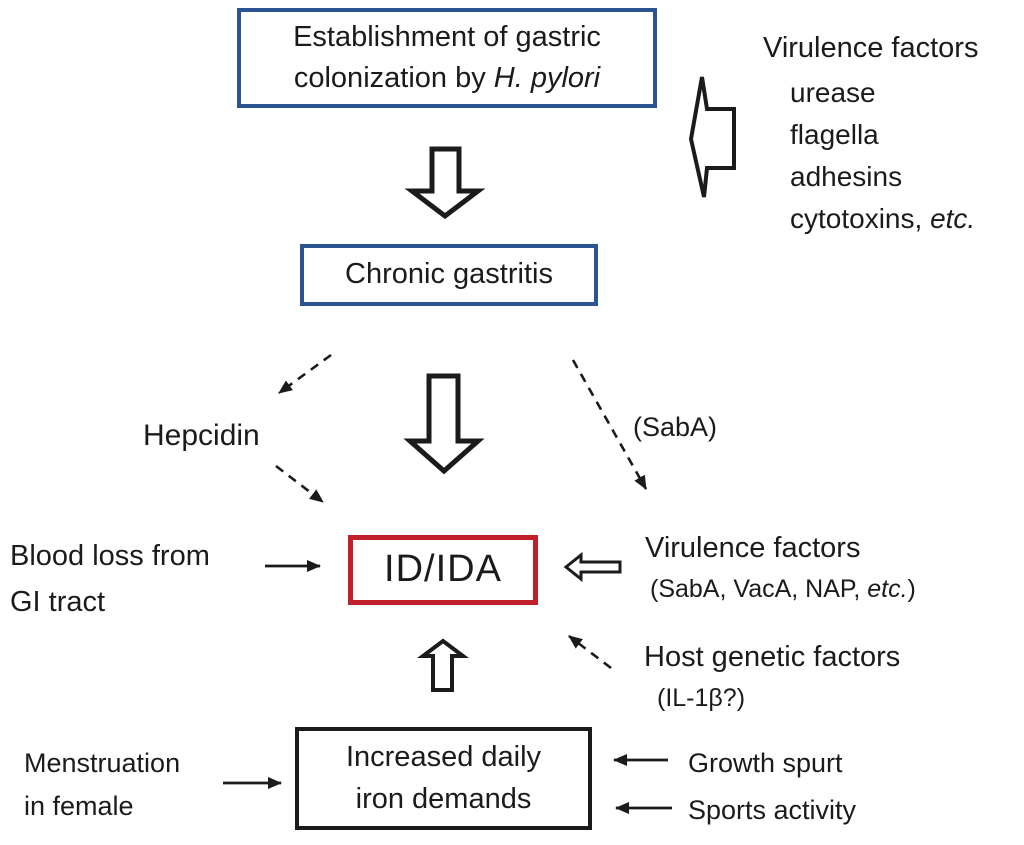  I want to click on block-arrow-up-icon, so click(443, 665).